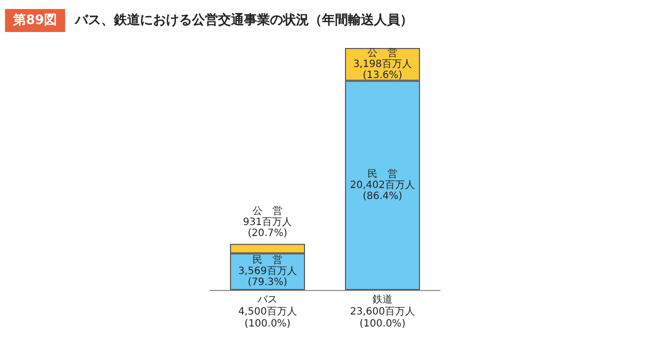 The image size is (650, 344). What do you see at coordinates (35, 20) in the screenshot?
I see `text: 第89図` at bounding box center [35, 20].